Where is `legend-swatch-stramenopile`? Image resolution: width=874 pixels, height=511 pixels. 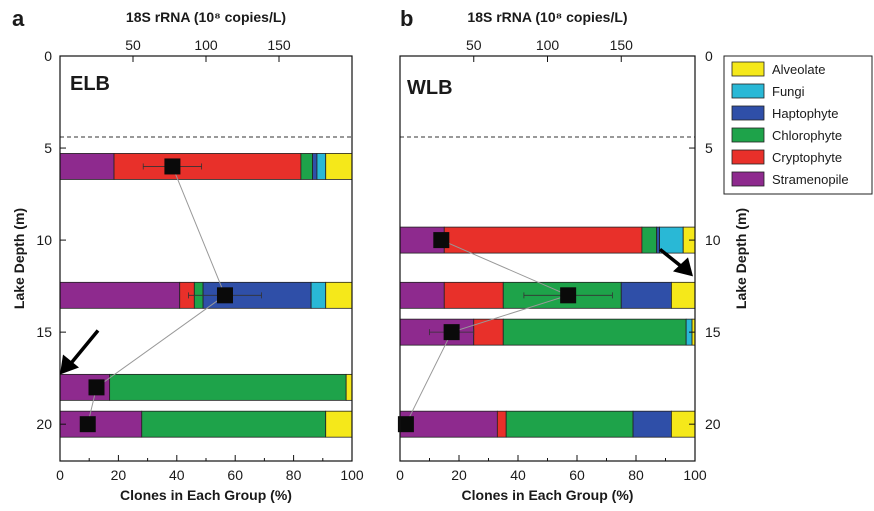 legend-swatch-stramenopile is located at coordinates (748, 179).